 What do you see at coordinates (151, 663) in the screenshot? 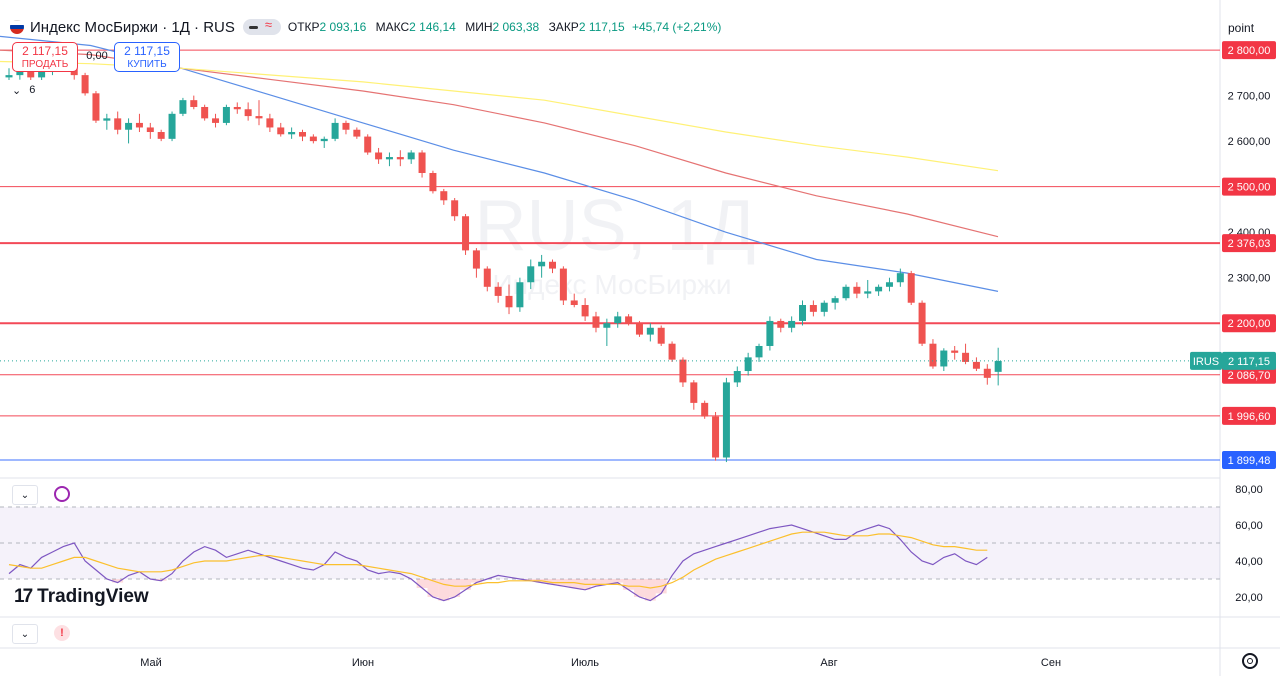
I see `time-tick-label: Май` at bounding box center [151, 663].